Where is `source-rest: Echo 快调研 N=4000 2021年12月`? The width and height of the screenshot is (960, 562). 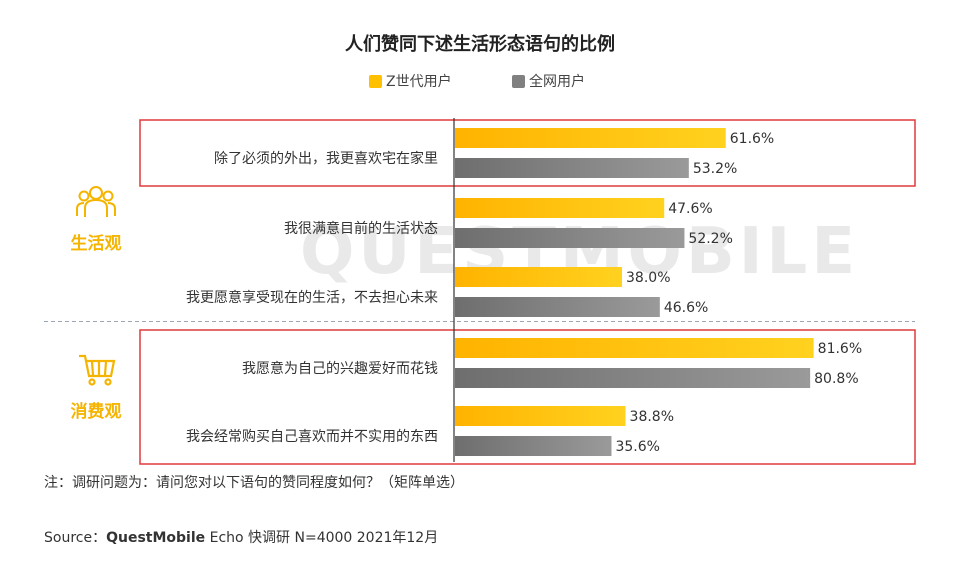
source-rest: Echo 快调研 N=4000 2021年12月 is located at coordinates (322, 538).